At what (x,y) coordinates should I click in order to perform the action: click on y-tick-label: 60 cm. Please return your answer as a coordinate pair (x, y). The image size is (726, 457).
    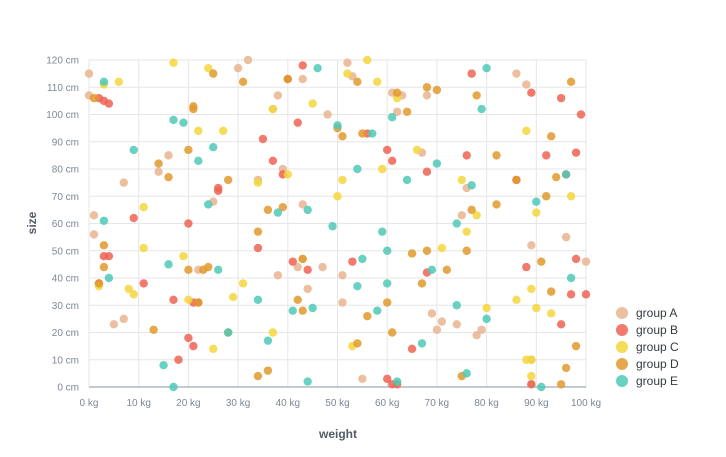
    Looking at the image, I should click on (65, 224).